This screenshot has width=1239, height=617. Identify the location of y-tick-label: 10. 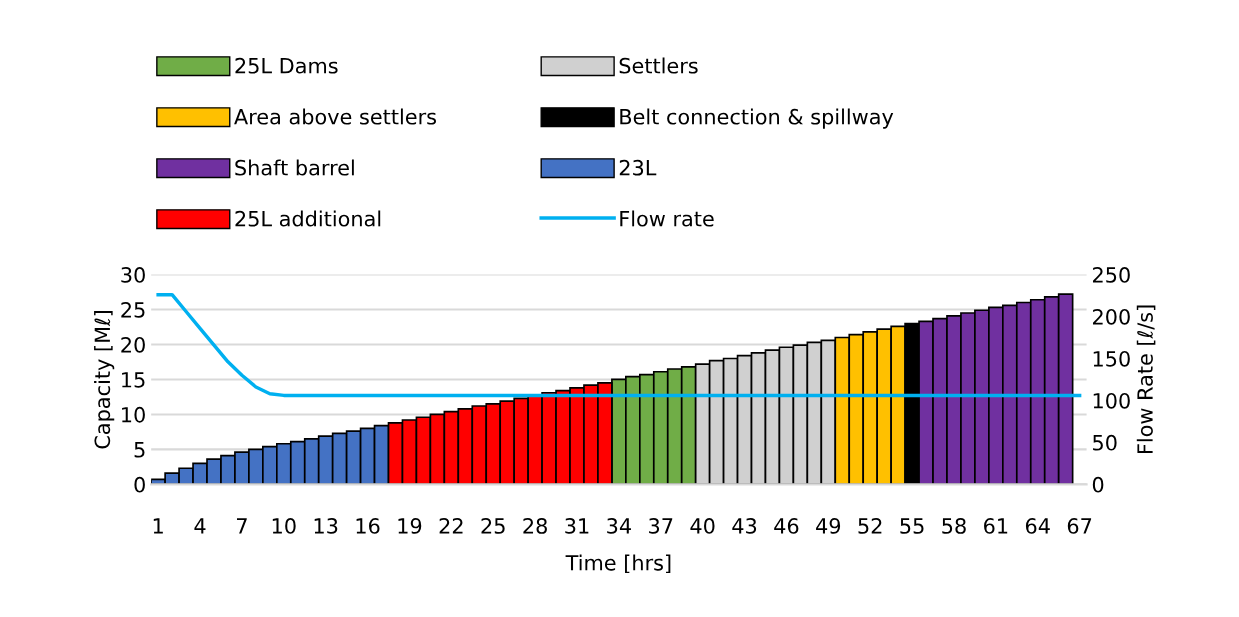
(133, 414).